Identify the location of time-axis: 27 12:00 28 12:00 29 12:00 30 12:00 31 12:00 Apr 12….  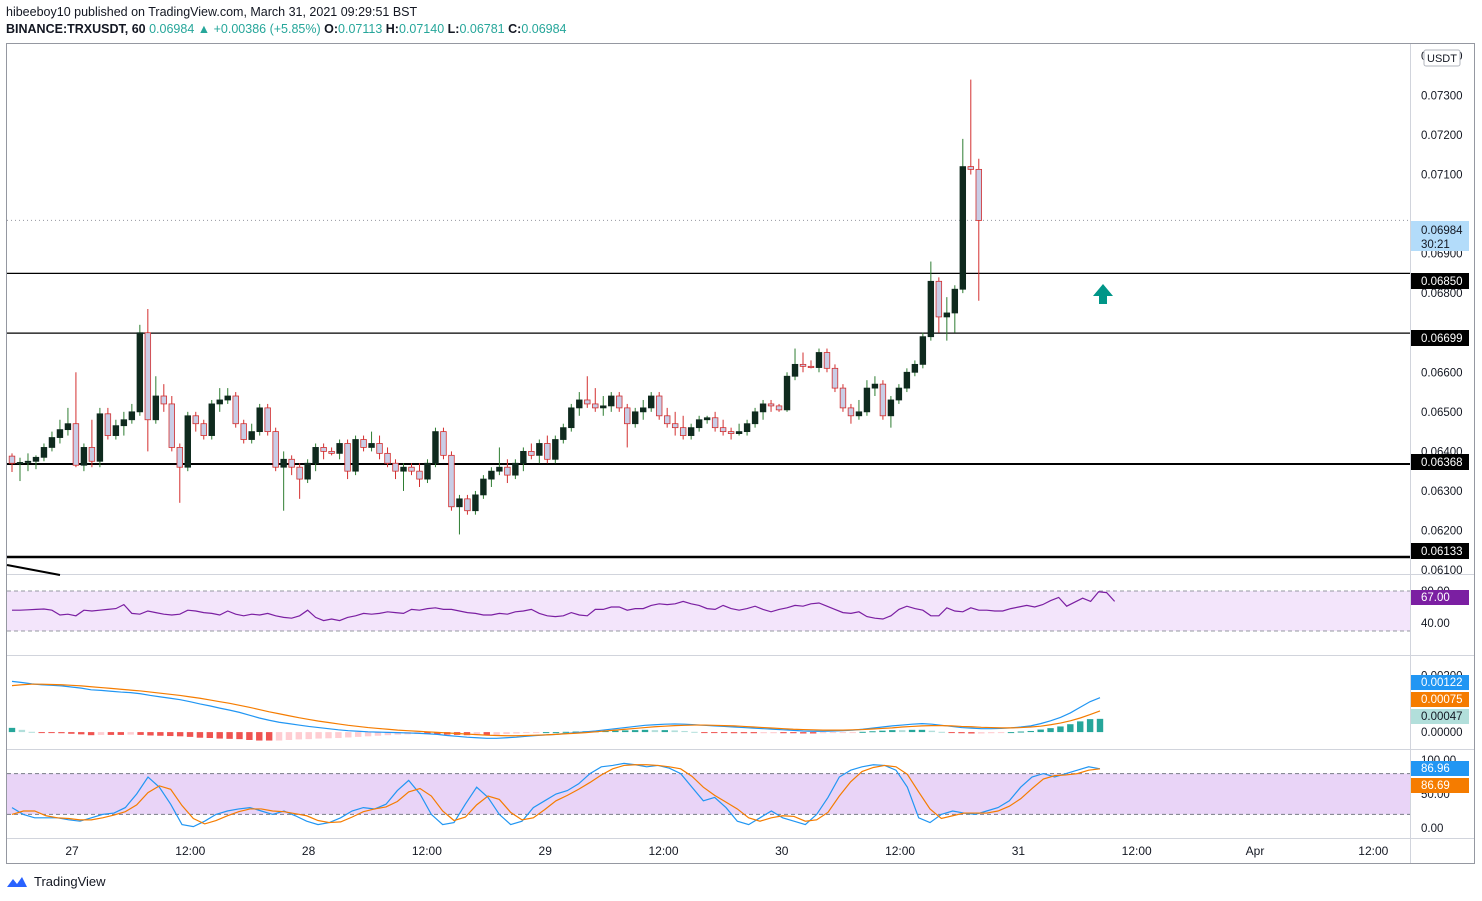
(726, 851).